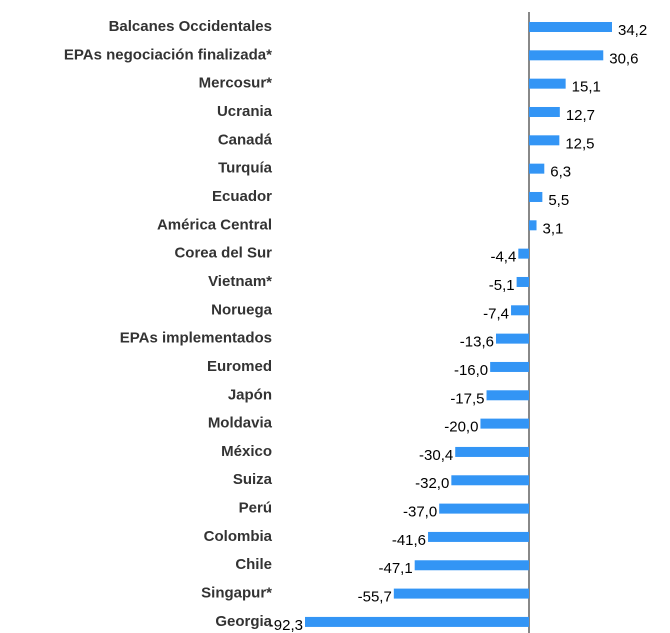  I want to click on value-label: 12,5, so click(579, 143).